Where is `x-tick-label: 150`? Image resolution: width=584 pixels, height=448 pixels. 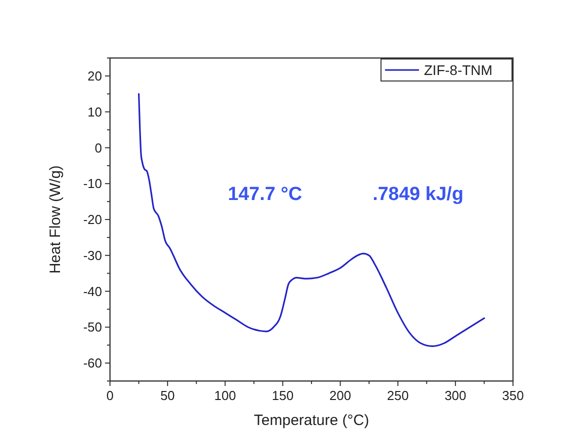 x-tick-label: 150 is located at coordinates (283, 395).